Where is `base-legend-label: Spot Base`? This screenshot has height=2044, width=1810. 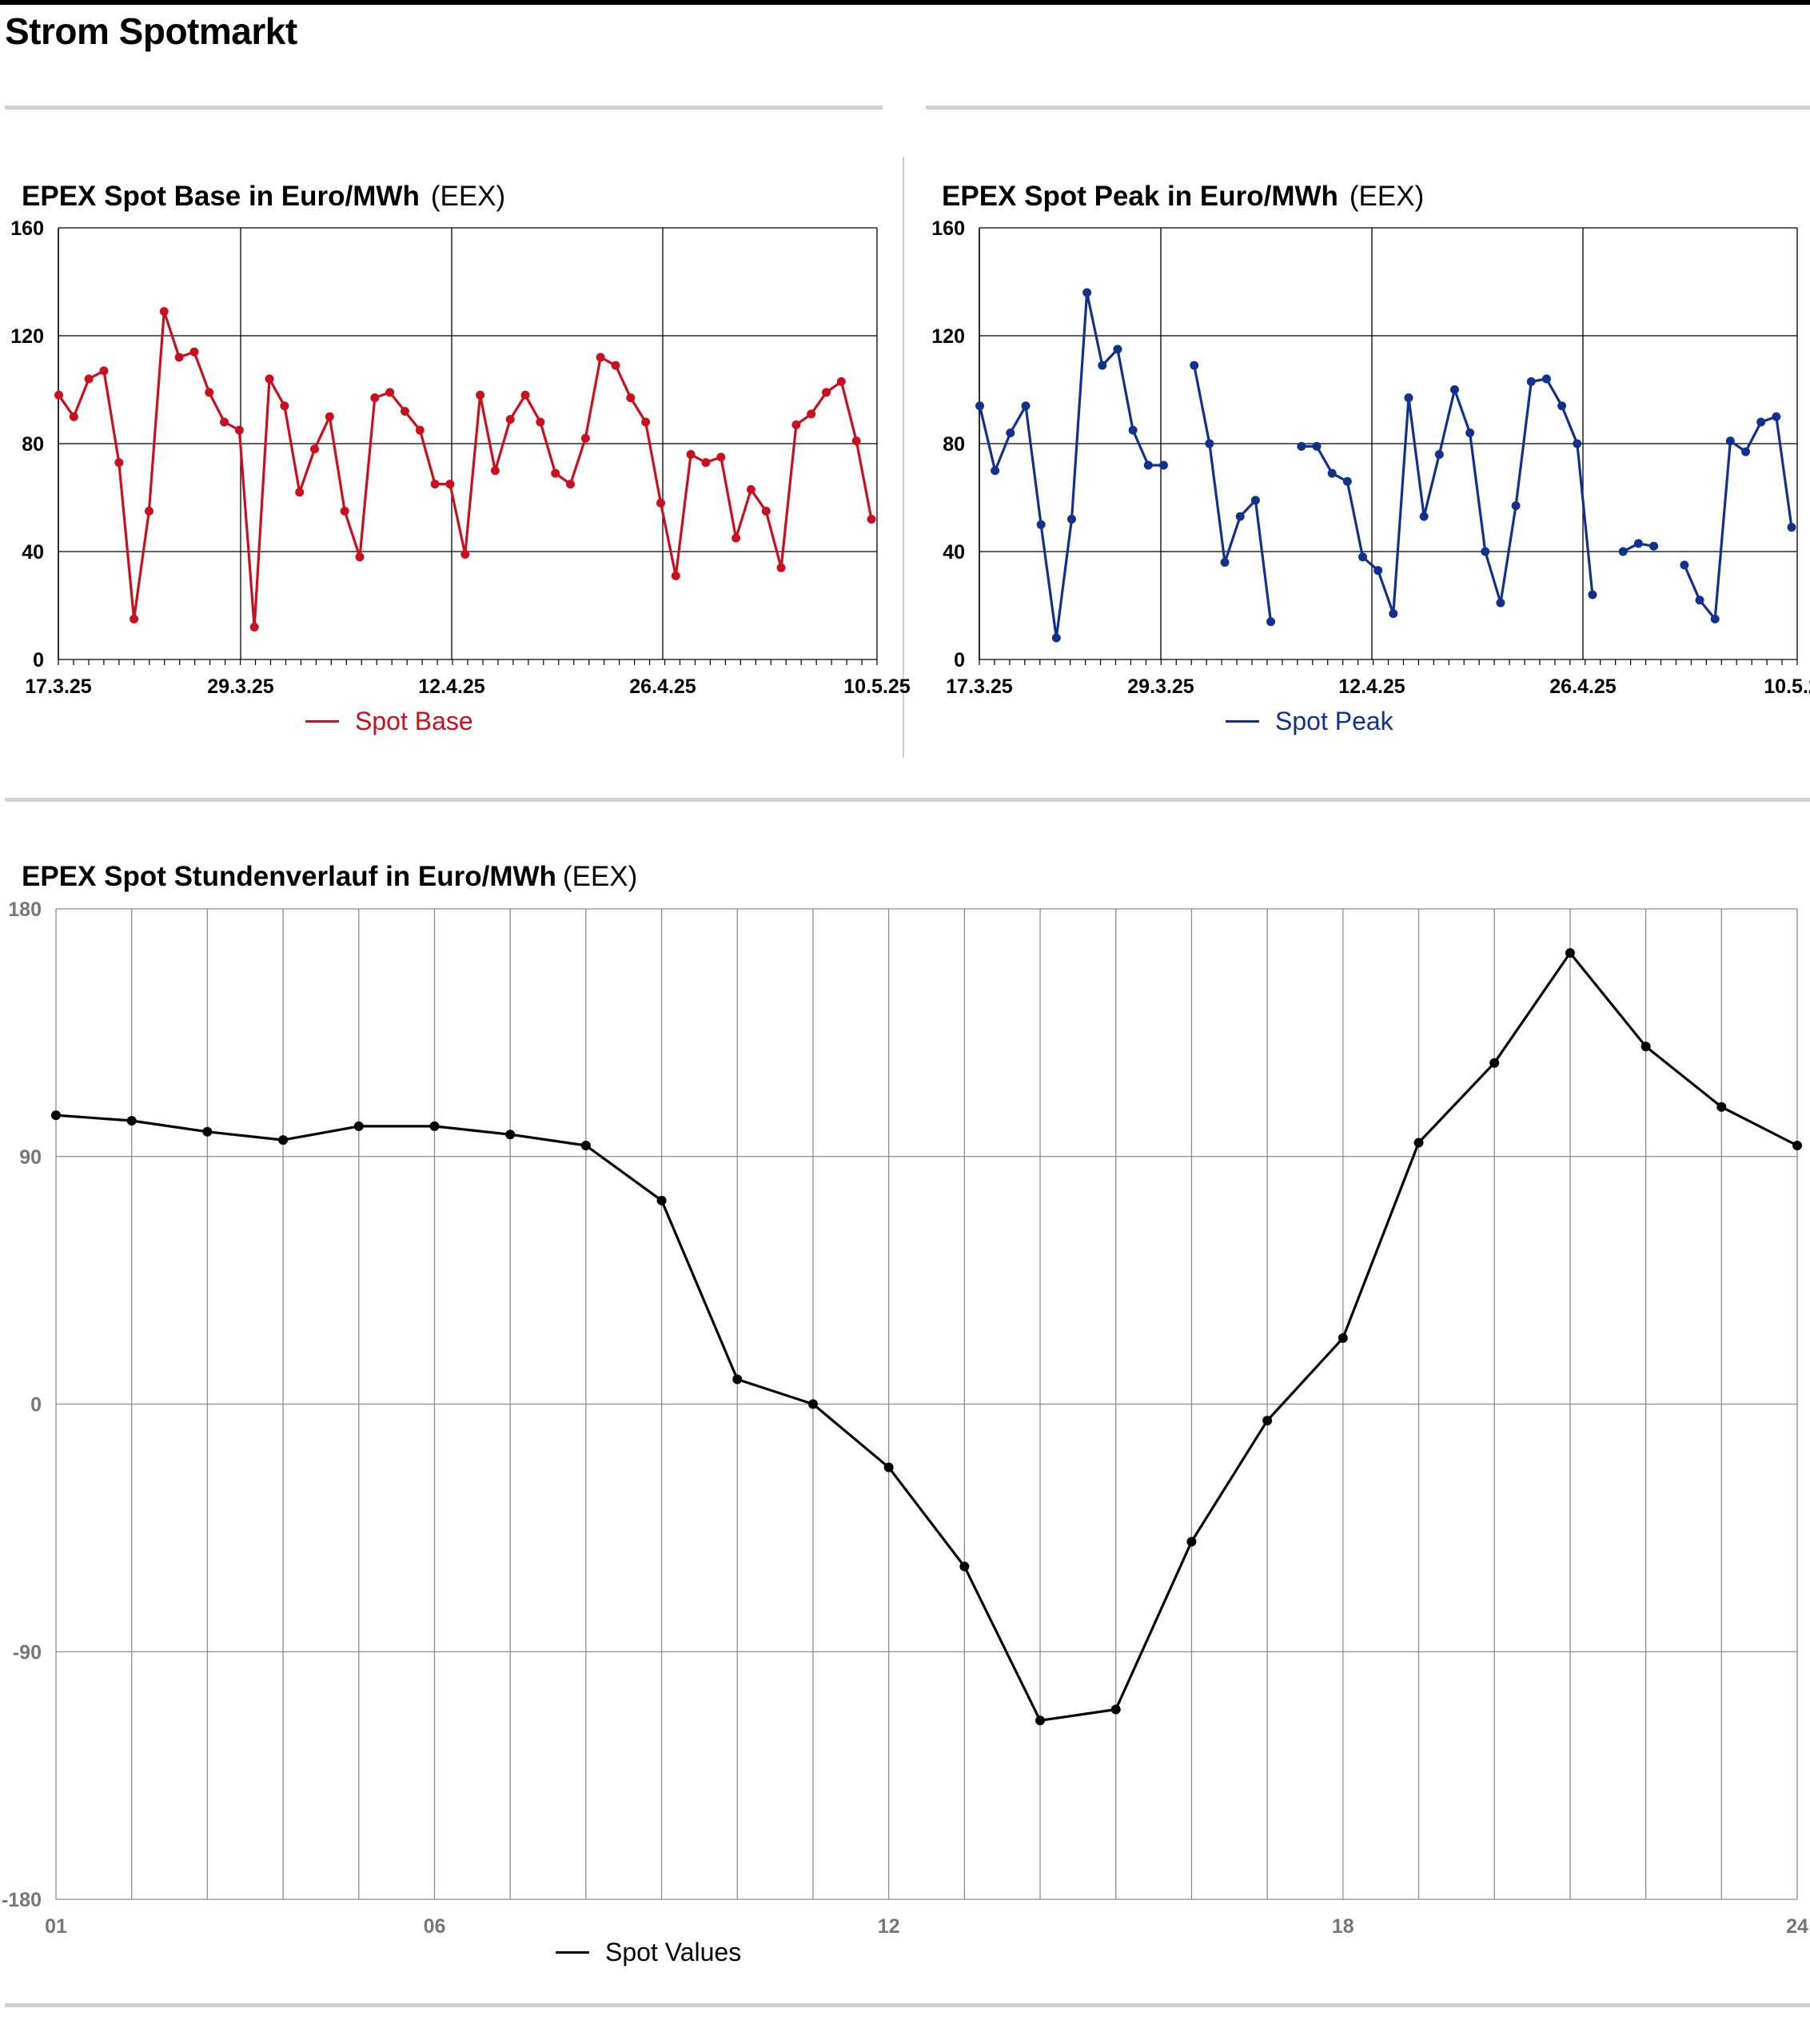
base-legend-label: Spot Base is located at coordinates (414, 721).